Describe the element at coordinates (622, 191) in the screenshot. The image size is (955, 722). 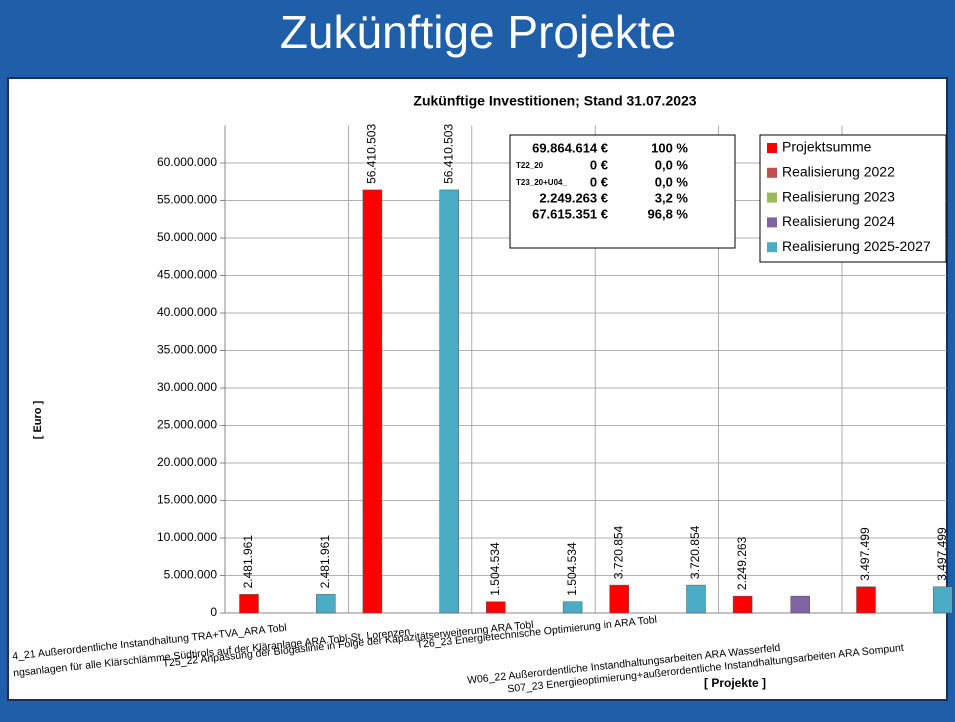
I see `summary-box` at that location.